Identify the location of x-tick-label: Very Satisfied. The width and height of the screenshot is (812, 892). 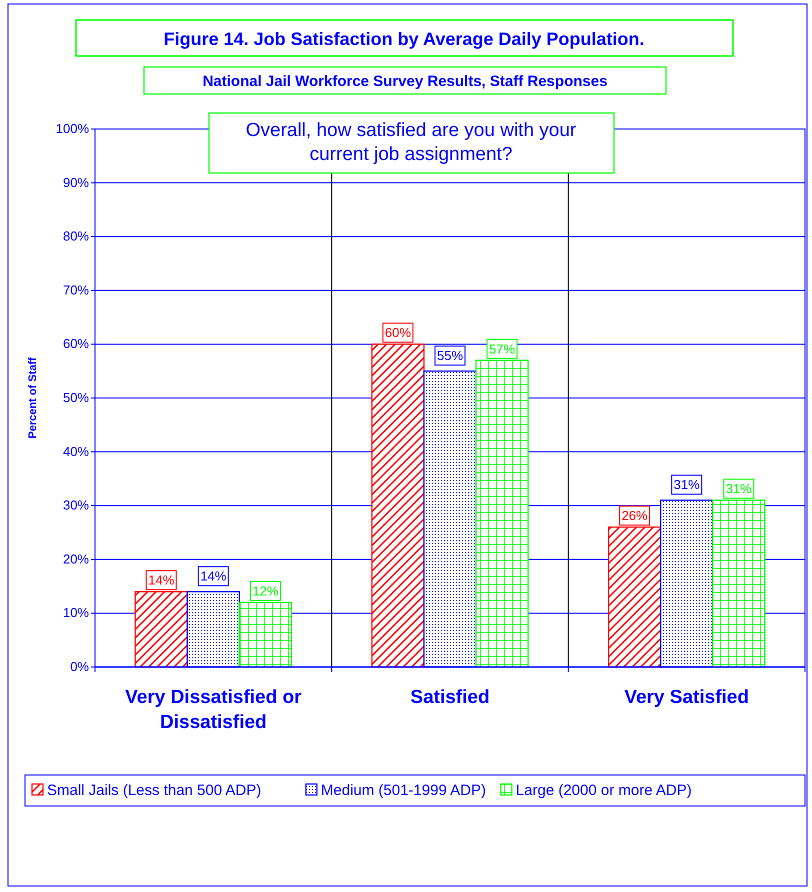
(686, 697).